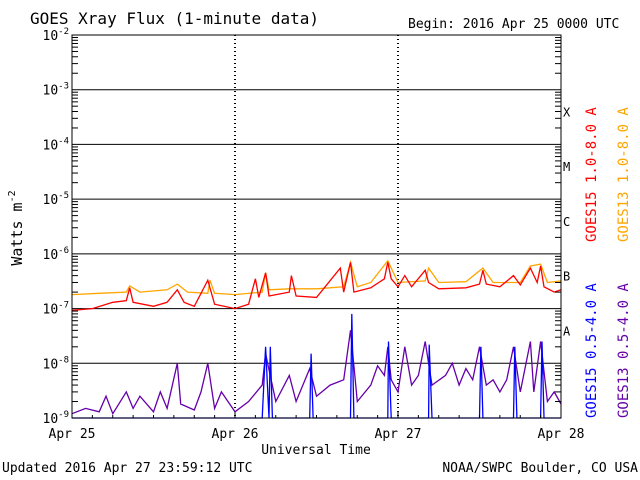 This screenshot has height=480, width=640. What do you see at coordinates (17, 233) in the screenshot?
I see `y-axis-label-text: Watts m` at bounding box center [17, 233].